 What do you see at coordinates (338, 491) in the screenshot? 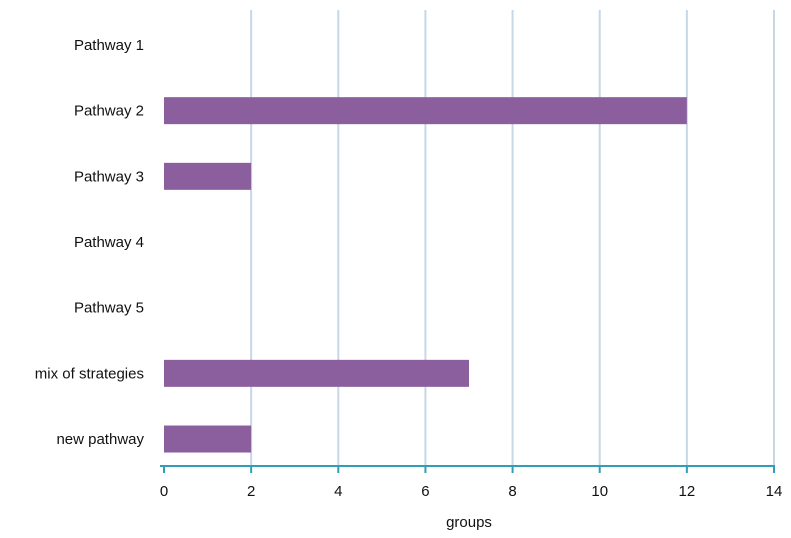
I see `x-tick-label: 4` at bounding box center [338, 491].